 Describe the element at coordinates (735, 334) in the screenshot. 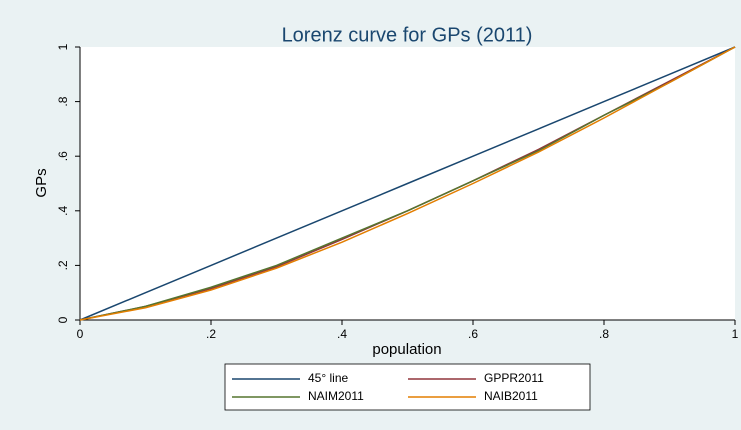

I see `x-tick-label: 1` at that location.